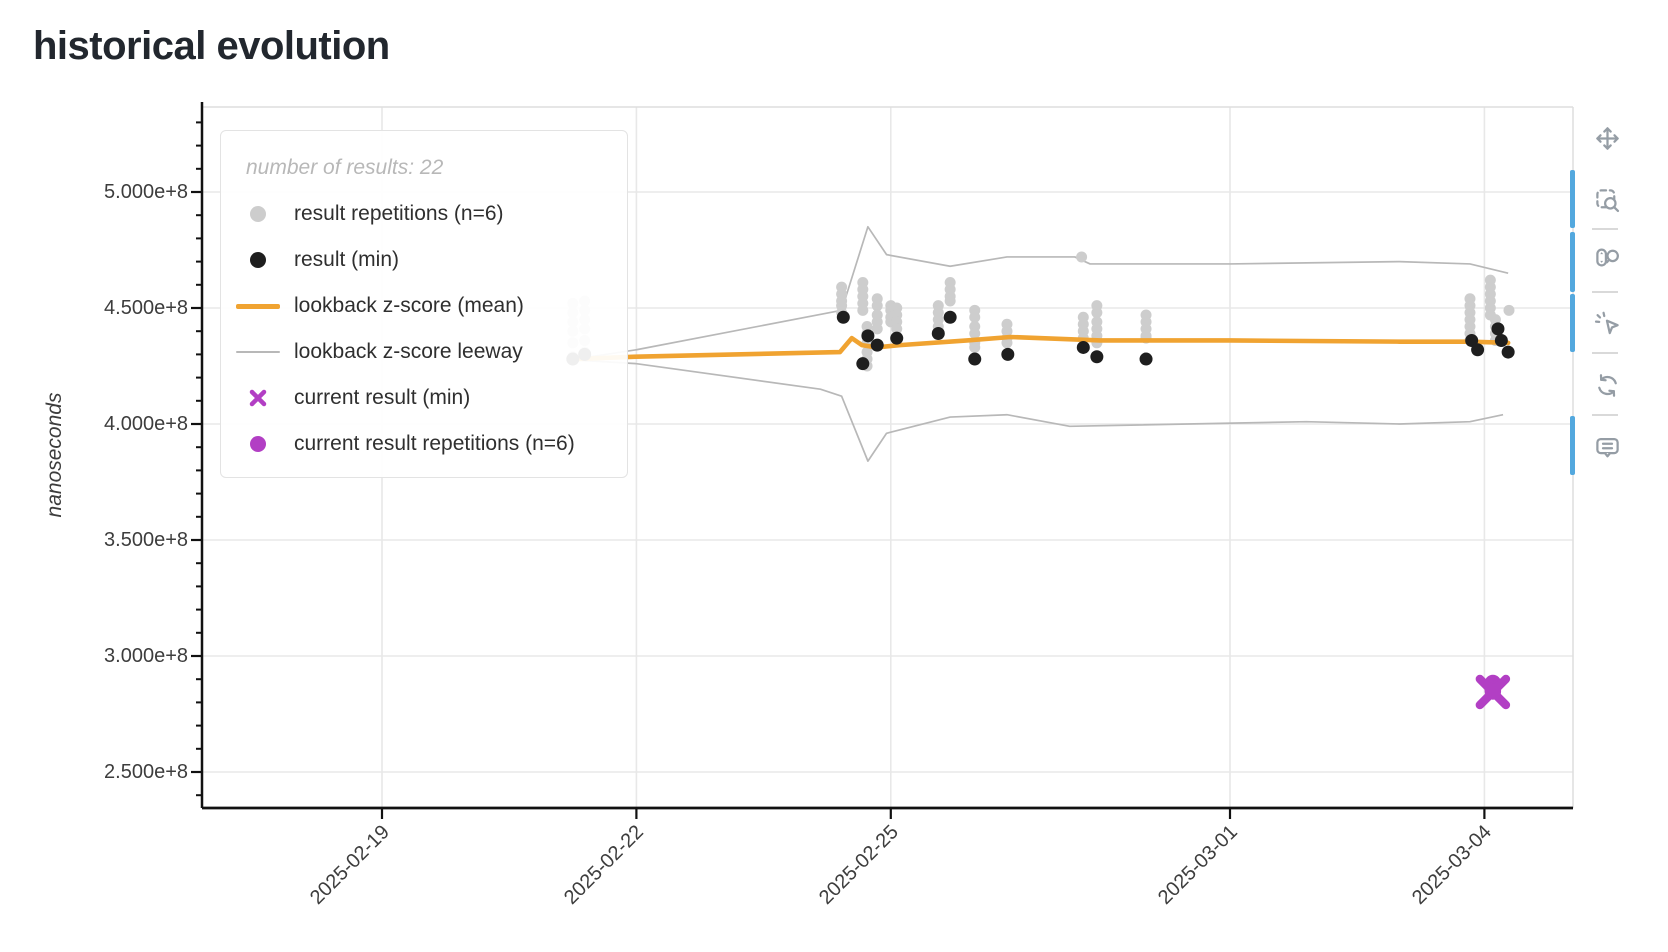 The image size is (1668, 952). I want to click on legend-item-current-min: current result (min), so click(424, 398).